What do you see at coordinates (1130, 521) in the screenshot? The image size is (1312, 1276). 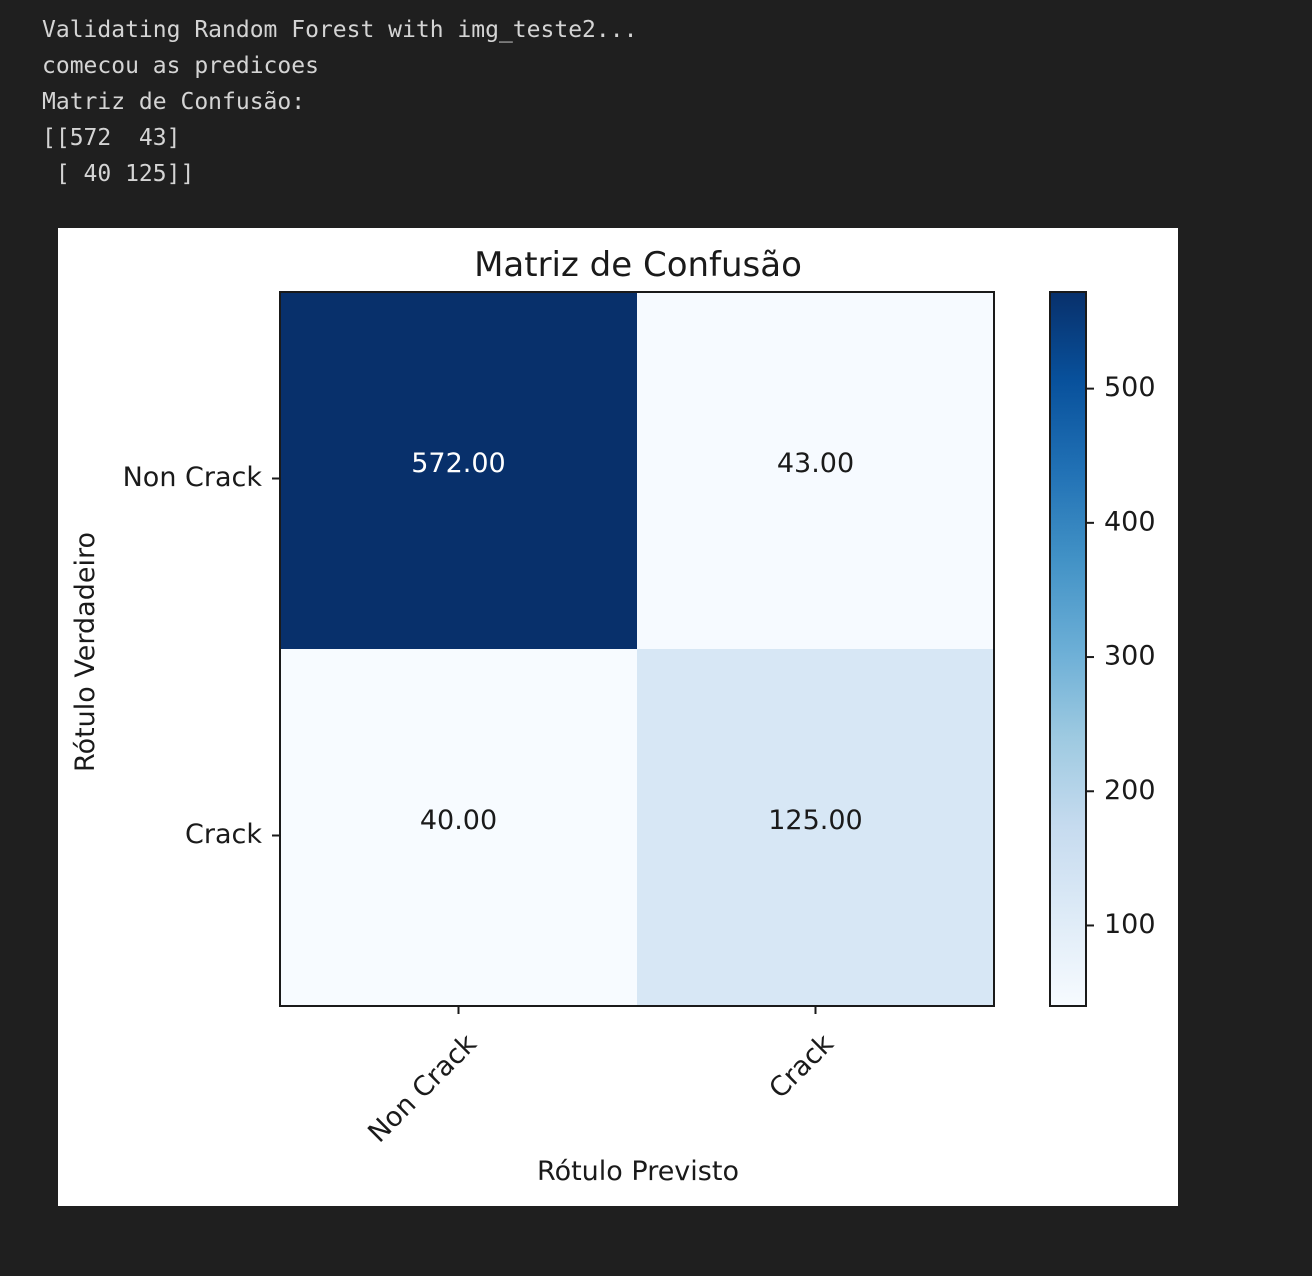 I see `colorbar-tick-label: 400` at bounding box center [1130, 521].